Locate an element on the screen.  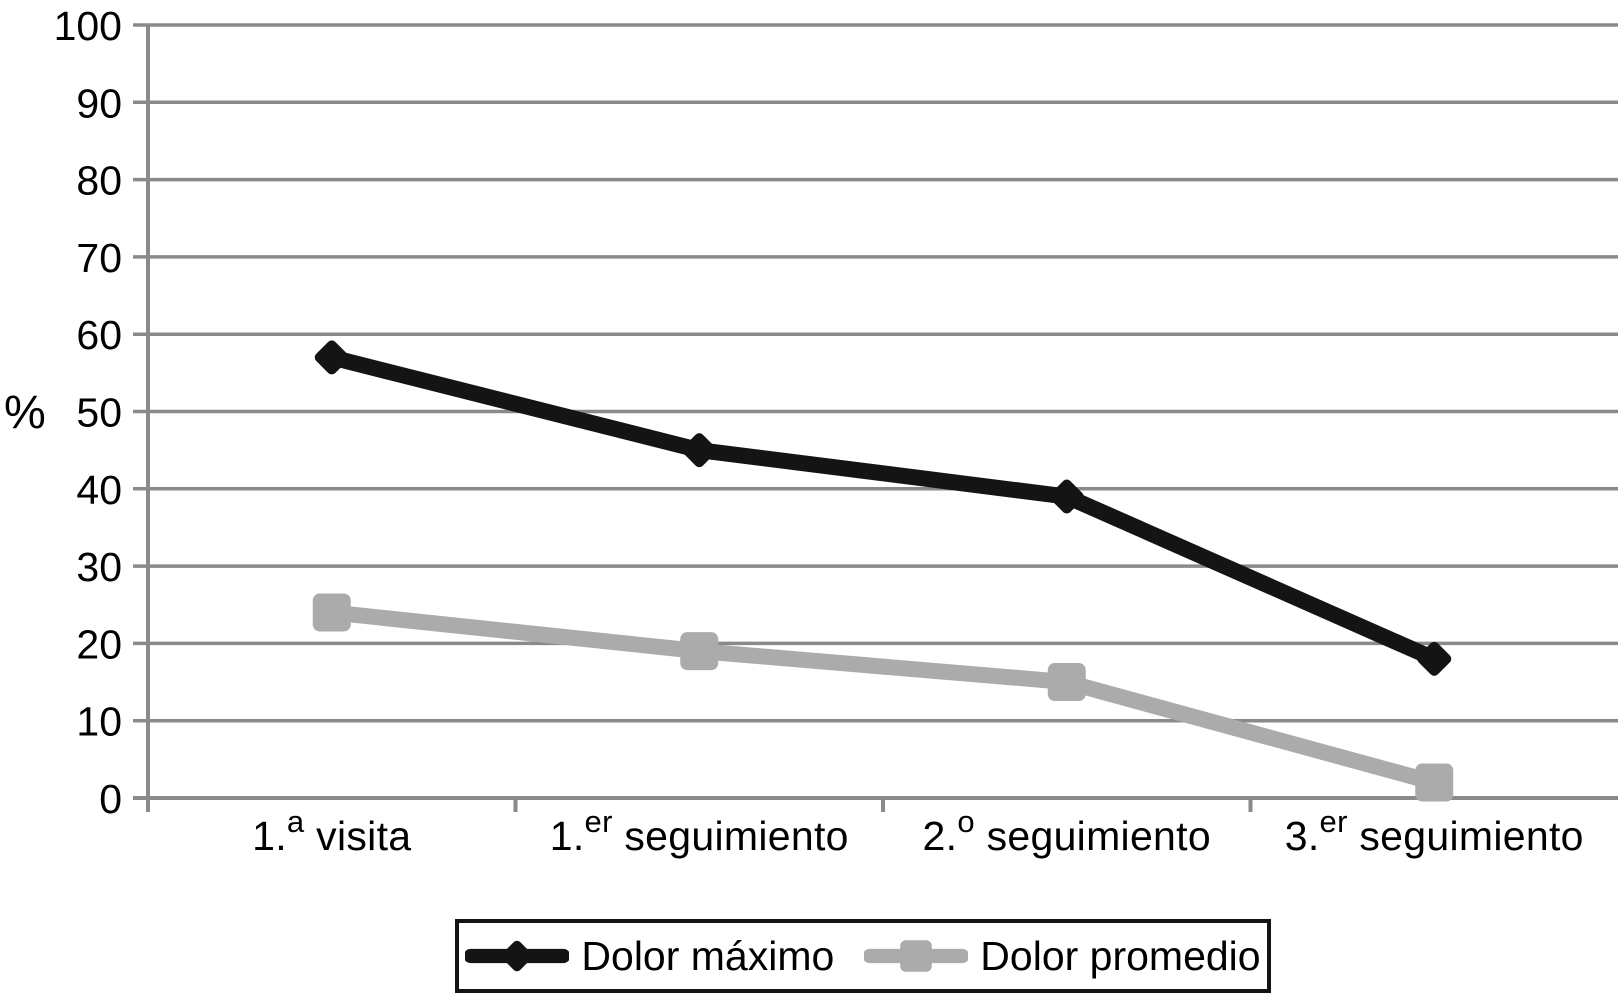
legend-label-dolor-promedio: Dolor promedio is located at coordinates (1120, 955).